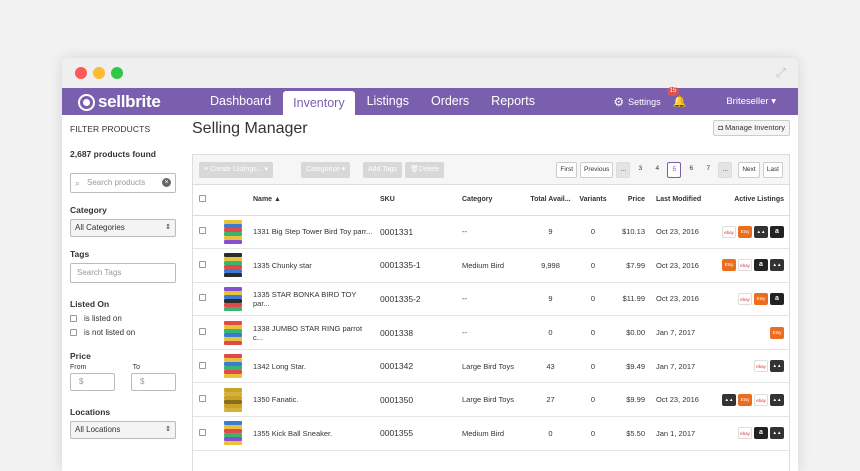 The width and height of the screenshot is (860, 471). What do you see at coordinates (123, 228) in the screenshot?
I see `category-select: All Categories ⇕` at bounding box center [123, 228].